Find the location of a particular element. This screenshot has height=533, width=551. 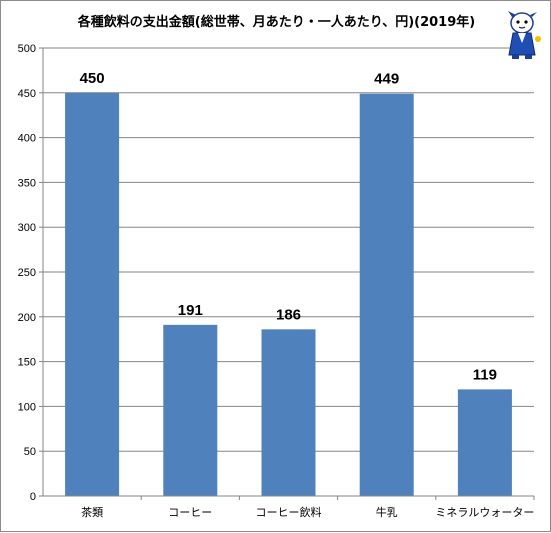

mascot-icon is located at coordinates (524, 35).